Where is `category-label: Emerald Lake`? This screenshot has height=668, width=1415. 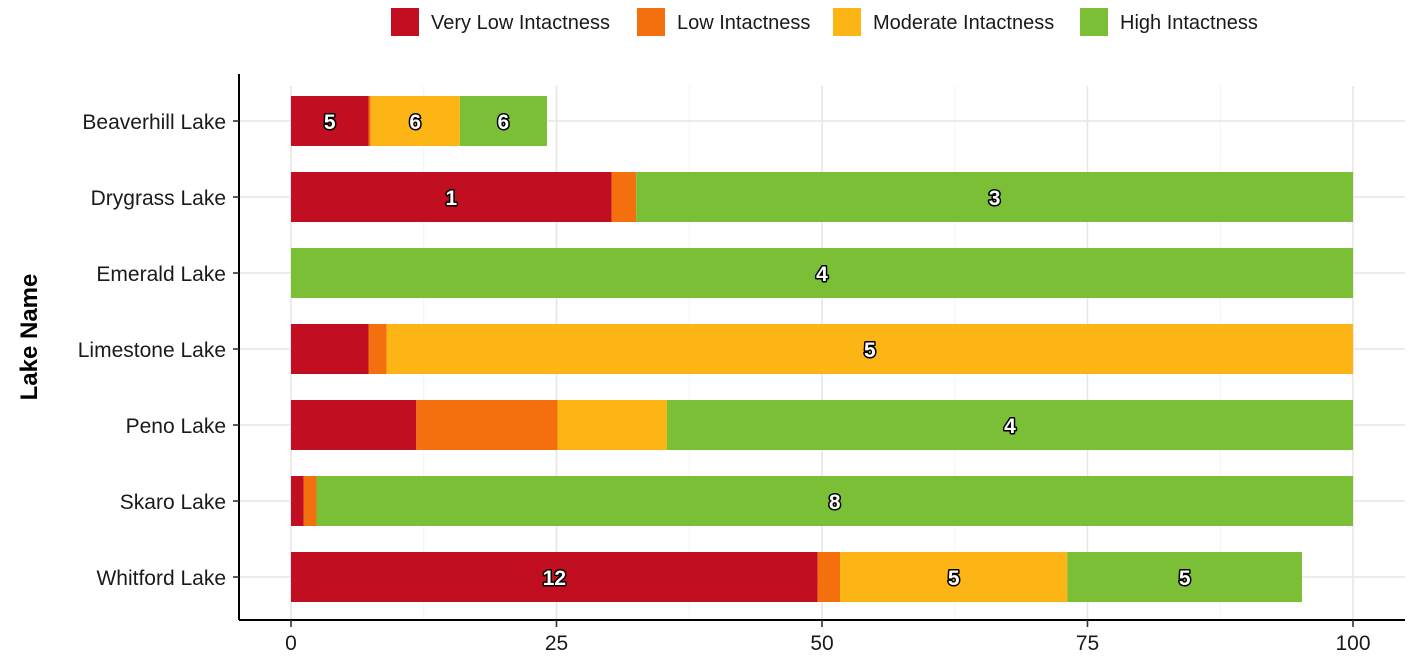 category-label: Emerald Lake is located at coordinates (161, 274).